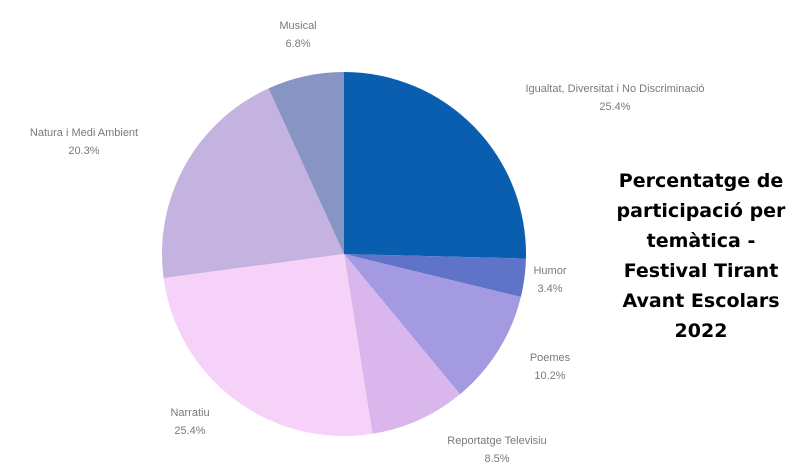 This screenshot has width=804, height=466. I want to click on slice-value-label-2: 3.4%, so click(549, 289).